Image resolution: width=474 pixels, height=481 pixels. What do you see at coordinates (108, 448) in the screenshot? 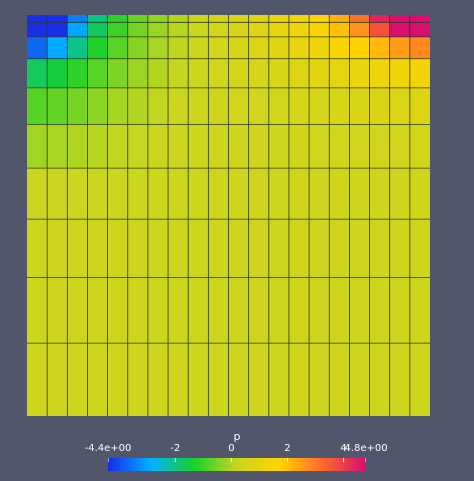
I see `colorbar-tick-label: -4.4e+00` at bounding box center [108, 448].